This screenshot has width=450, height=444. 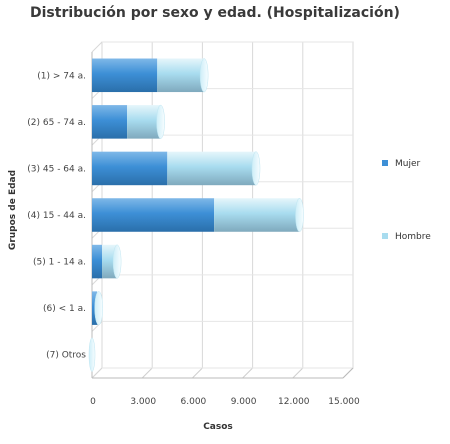 What do you see at coordinates (61, 76) in the screenshot?
I see `y-tick-label: (1) > 74 a.` at bounding box center [61, 76].